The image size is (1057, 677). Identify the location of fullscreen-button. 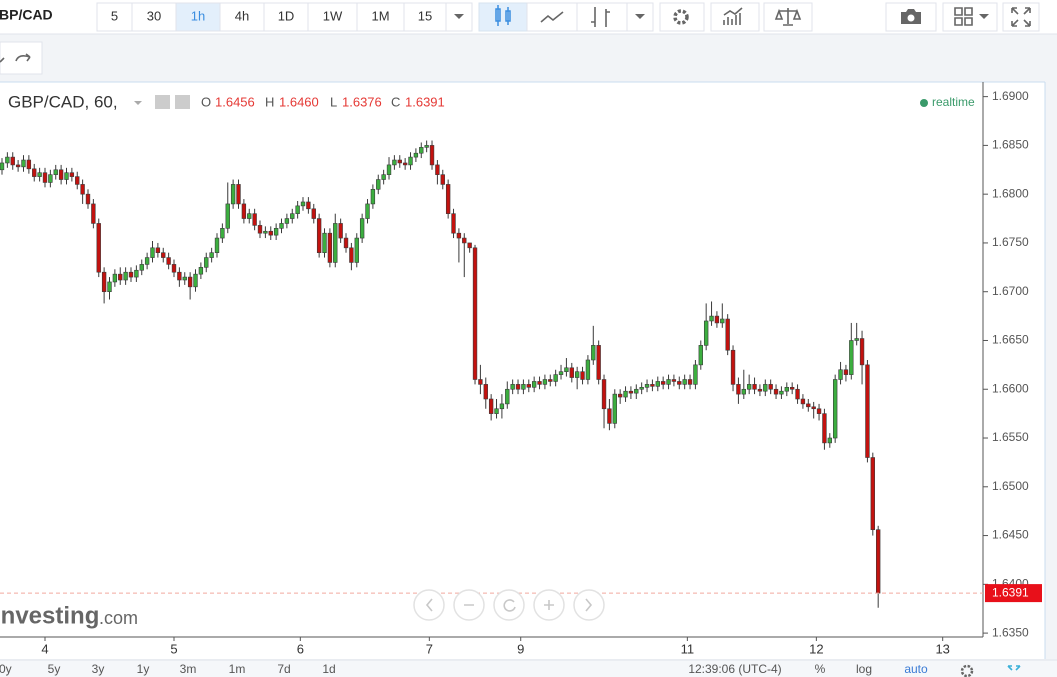
(1021, 17).